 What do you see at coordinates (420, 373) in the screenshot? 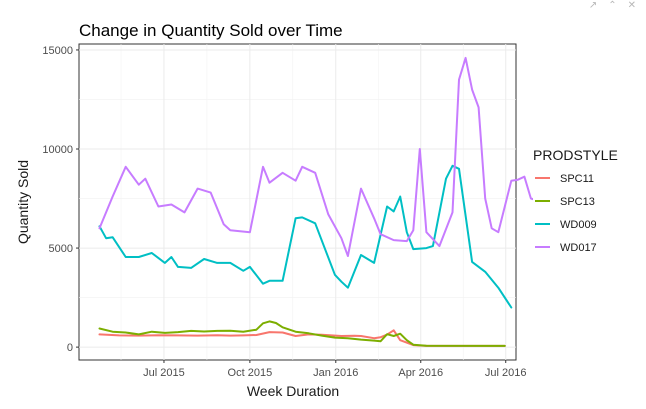
I see `x-tick-label: Apr 2016` at bounding box center [420, 373].